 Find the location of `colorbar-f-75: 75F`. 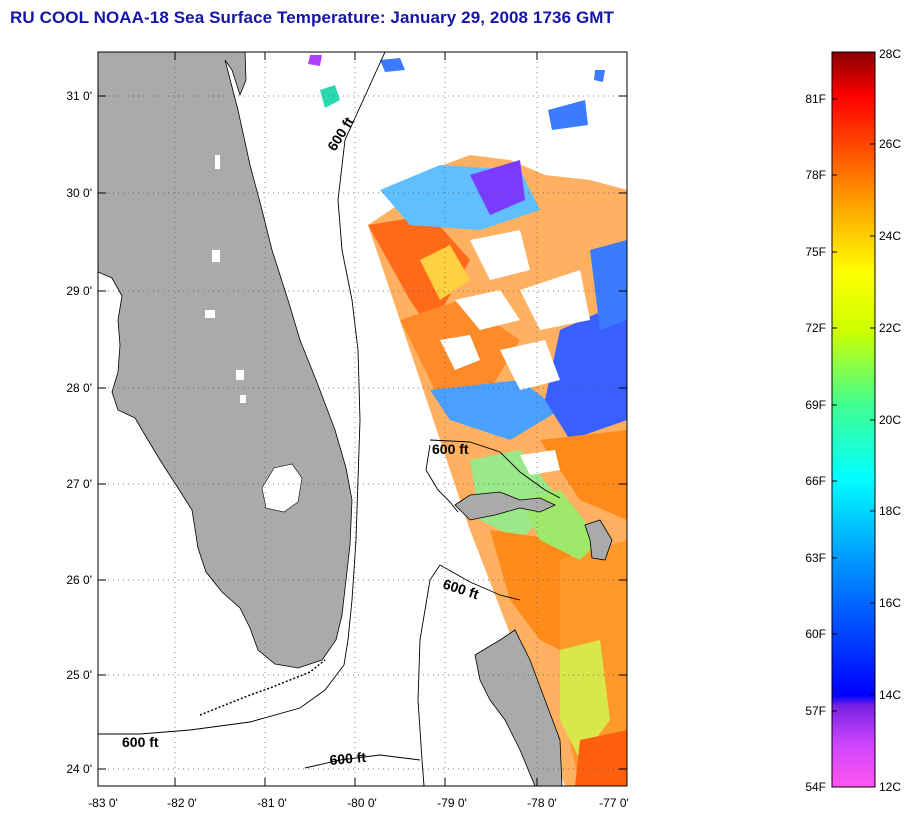

colorbar-f-75: 75F is located at coordinates (815, 252).